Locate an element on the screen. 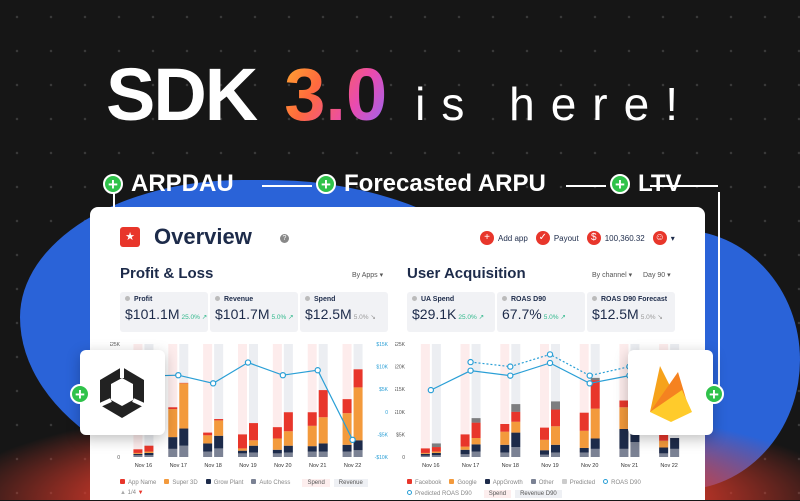 Image resolution: width=800 pixels, height=501 pixels. help-icon: ? is located at coordinates (284, 238).